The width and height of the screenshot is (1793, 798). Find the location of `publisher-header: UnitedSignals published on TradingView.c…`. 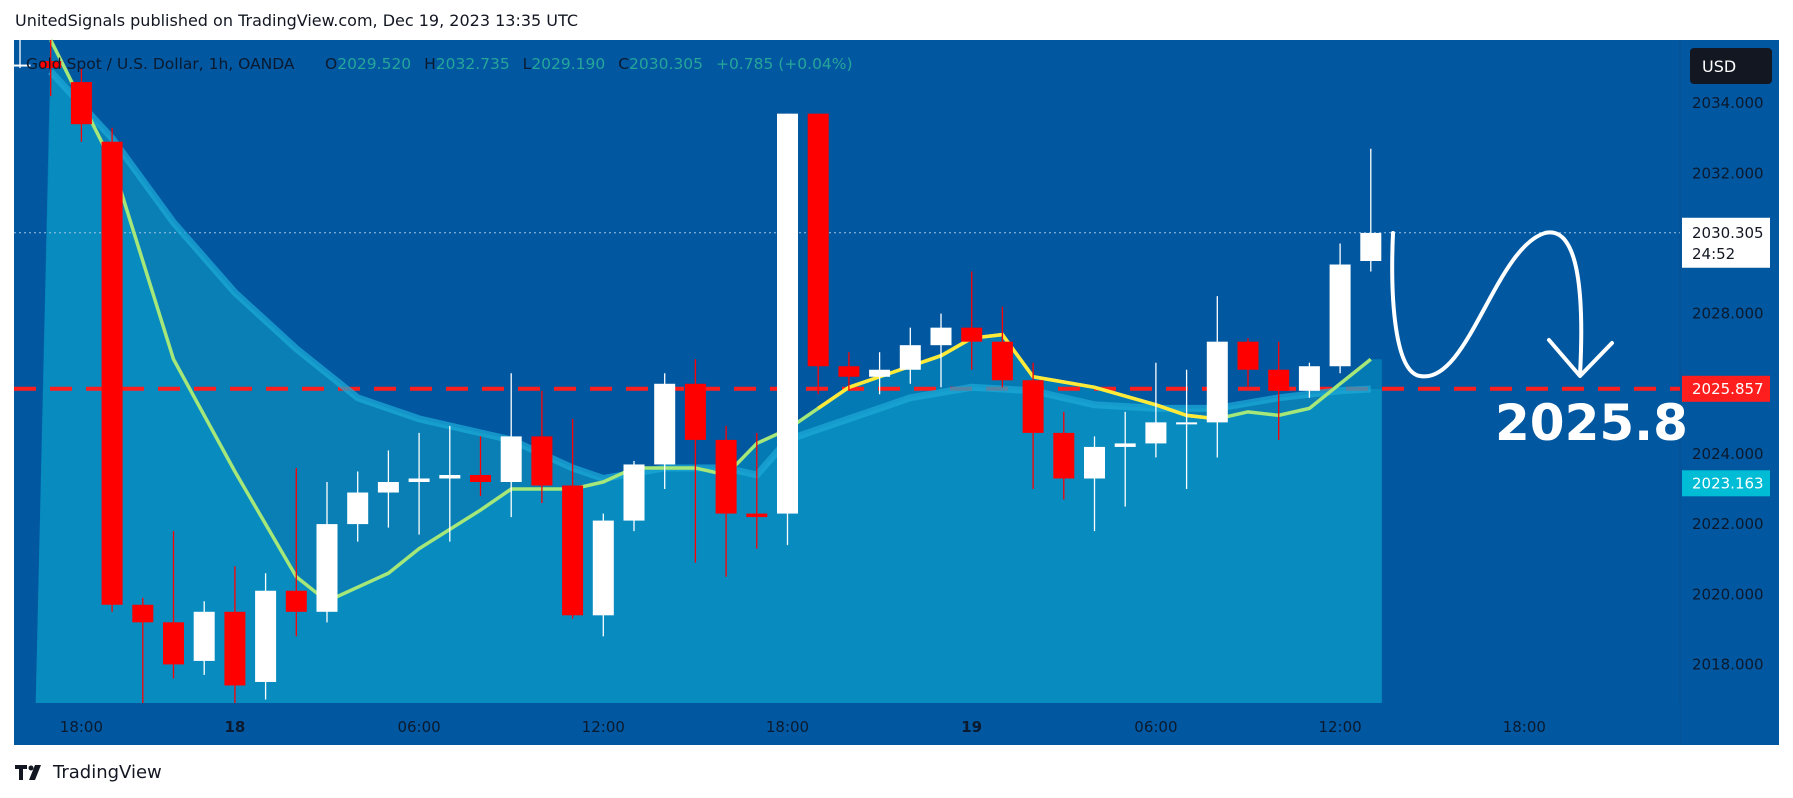

publisher-header: UnitedSignals published on TradingView.c… is located at coordinates (296, 20).